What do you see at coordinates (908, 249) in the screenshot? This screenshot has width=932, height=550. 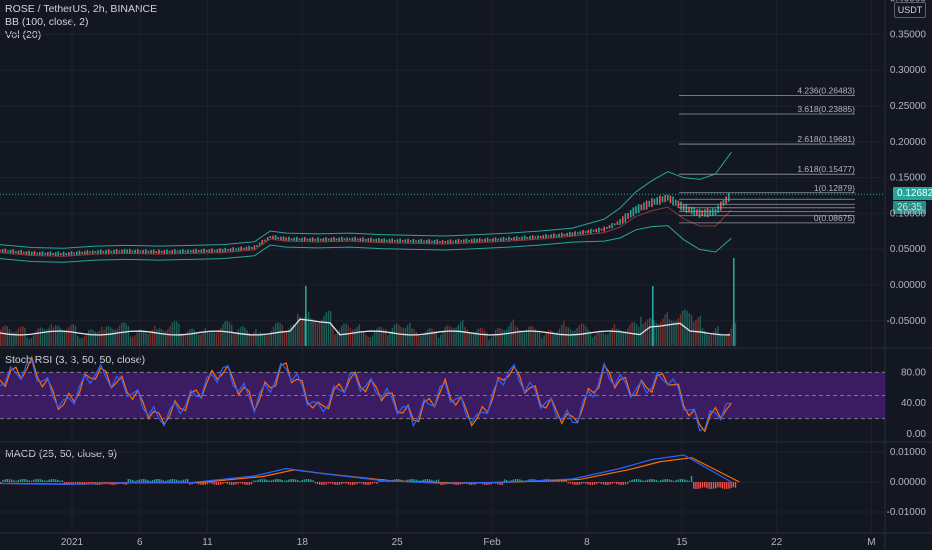 I see `price-tick-label: 0.05000` at bounding box center [908, 249].